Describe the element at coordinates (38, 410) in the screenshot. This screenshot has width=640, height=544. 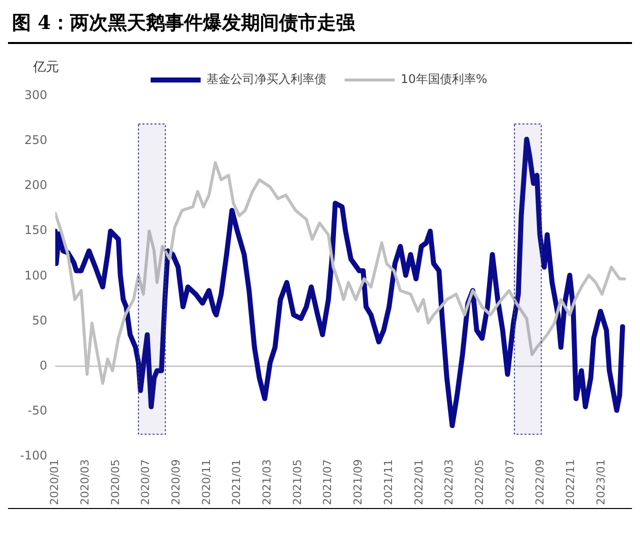
I see `y-tick-label: -50` at that location.